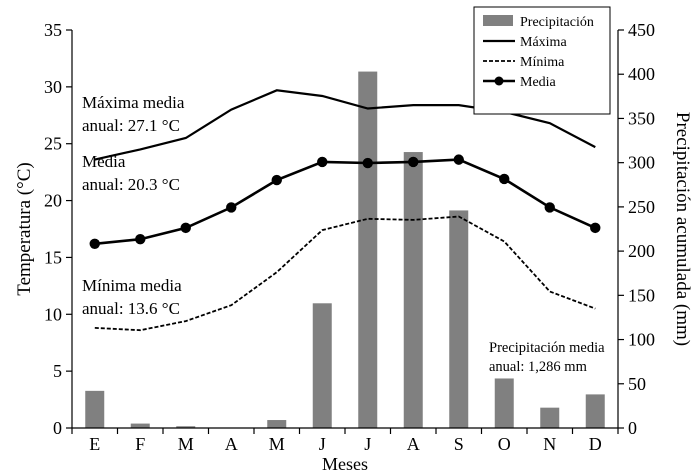  I want to click on x-tick-label: S, so click(459, 444).